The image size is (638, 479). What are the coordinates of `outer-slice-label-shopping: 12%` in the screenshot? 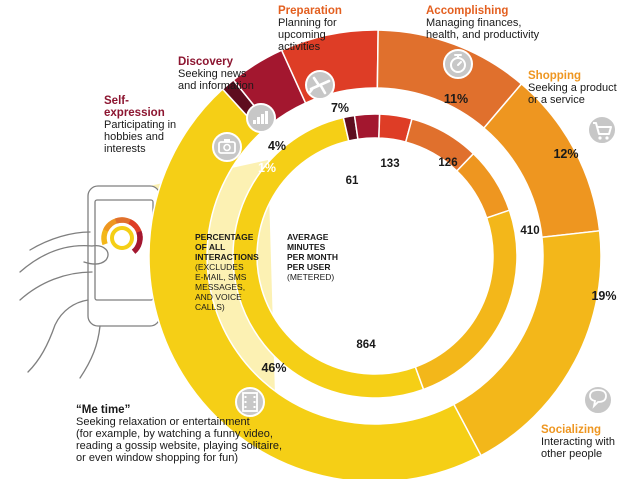 It's located at (565, 154).